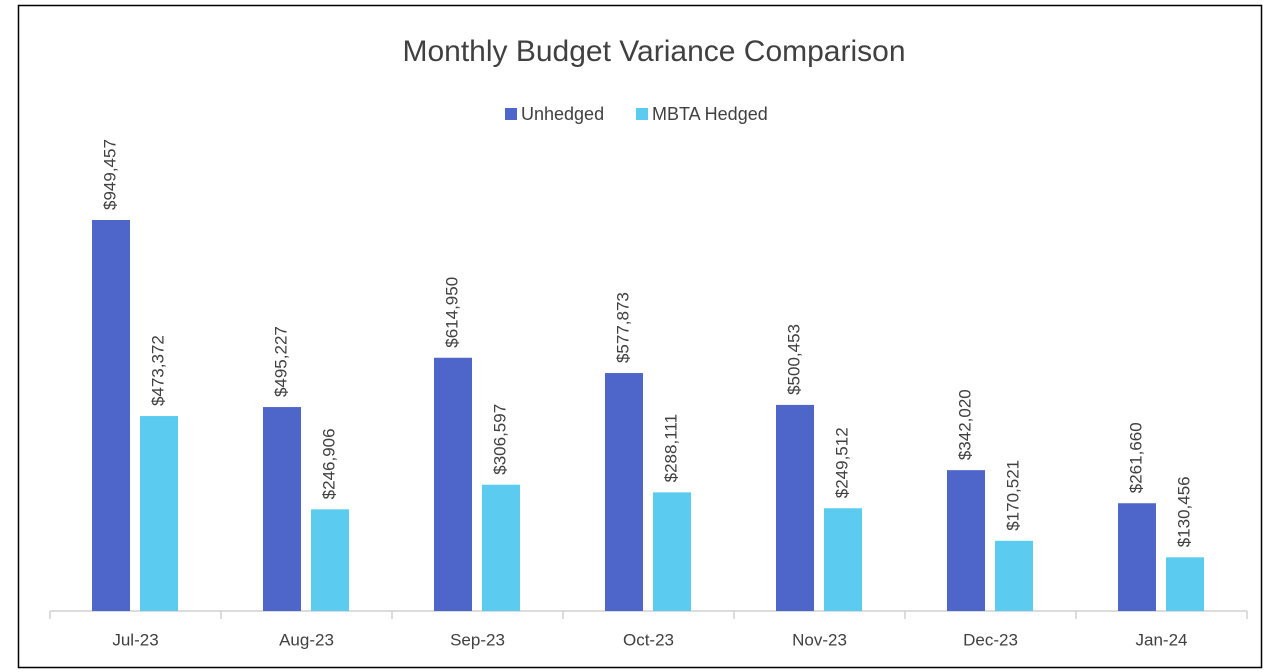 Image resolution: width=1266 pixels, height=672 pixels. What do you see at coordinates (648, 639) in the screenshot?
I see `x-tick-label: Oct-23` at bounding box center [648, 639].